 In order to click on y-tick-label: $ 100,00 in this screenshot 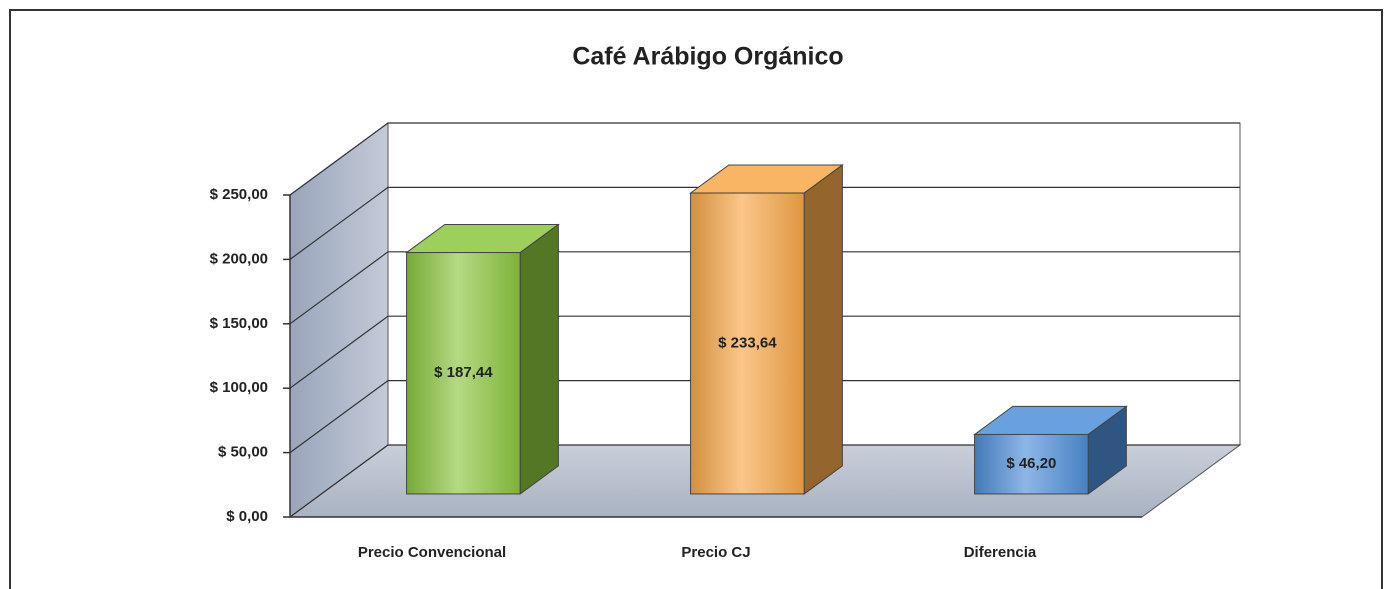, I will do `click(239, 387)`.